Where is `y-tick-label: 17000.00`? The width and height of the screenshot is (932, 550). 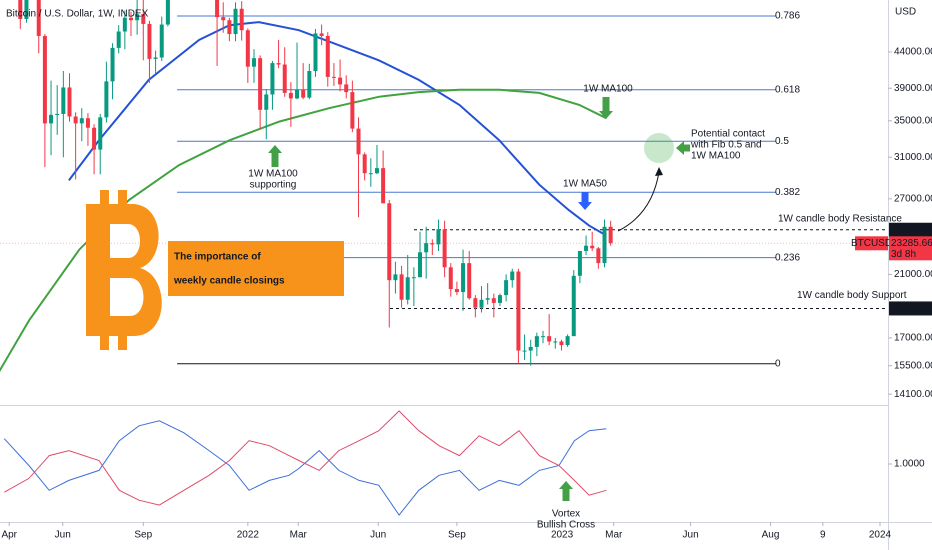 y-tick-label: 17000.00 is located at coordinates (913, 338).